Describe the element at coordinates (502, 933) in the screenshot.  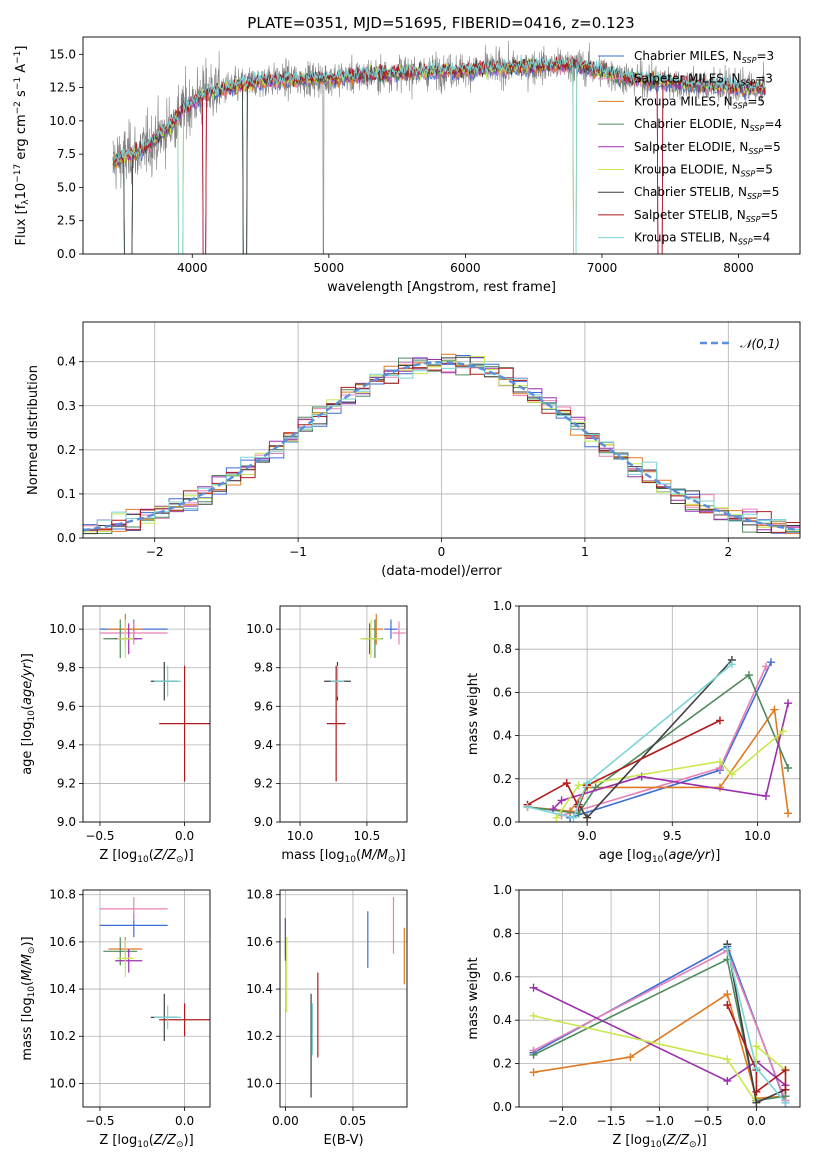
I see `y-tick-label: 0.8` at that location.